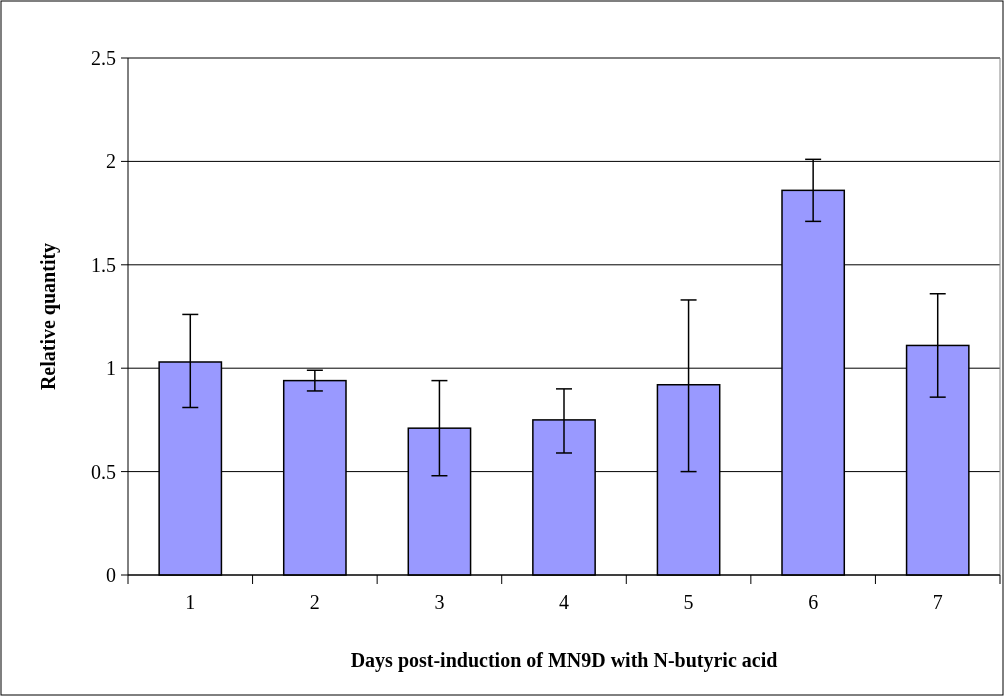 The width and height of the screenshot is (1005, 697). Describe the element at coordinates (564, 660) in the screenshot. I see `x-axis-title: Days post-induction of MN9D with N-butyric acid` at that location.